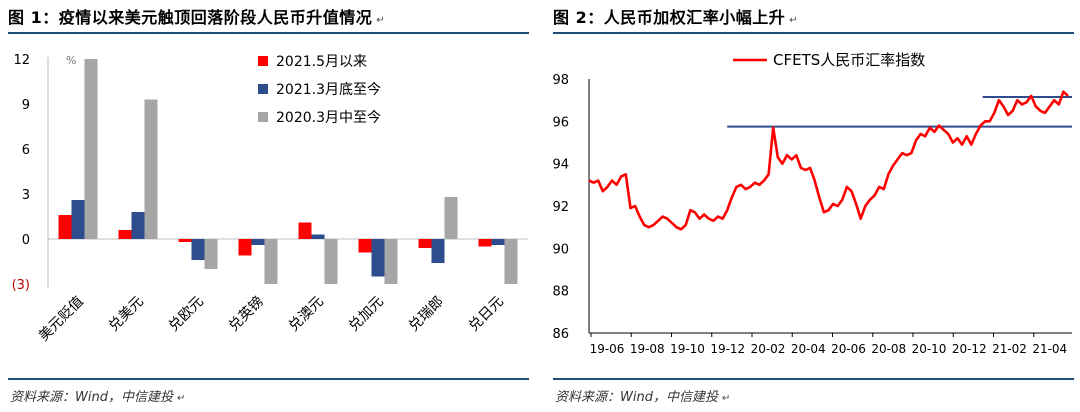  Describe the element at coordinates (321, 62) in the screenshot. I see `legend-label: 2021.5月以来` at that location.